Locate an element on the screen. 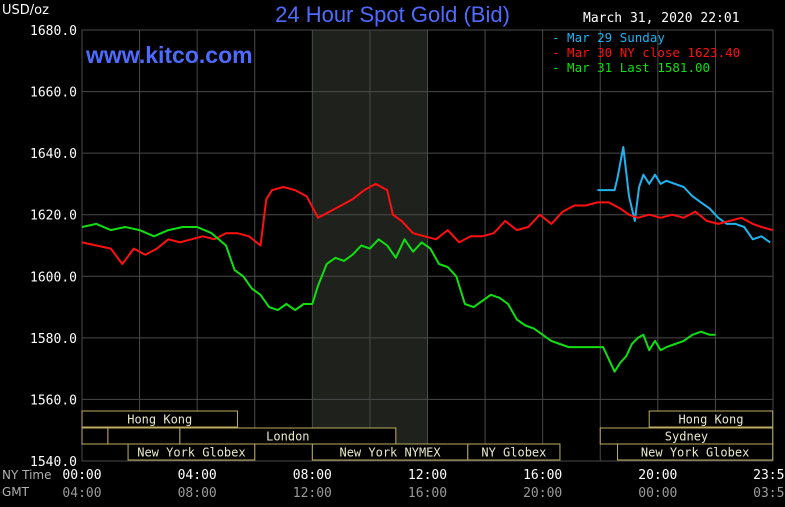 This screenshot has width=785, height=507. x-tick-label-gmt: 20:00 is located at coordinates (542, 493).